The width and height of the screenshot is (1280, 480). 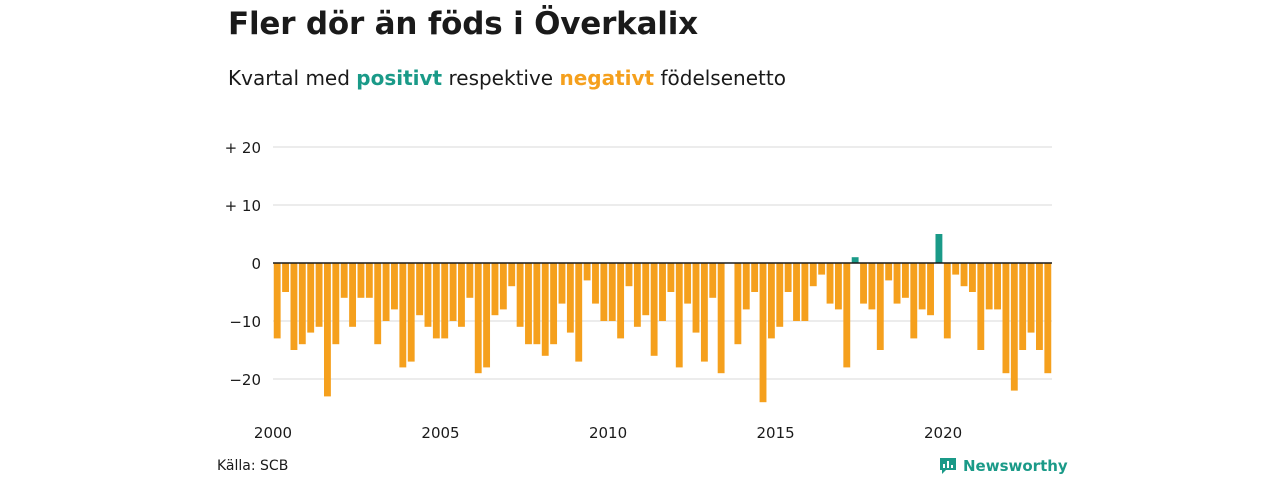 I want to click on x-tick-label: 2005, so click(x=440, y=433).